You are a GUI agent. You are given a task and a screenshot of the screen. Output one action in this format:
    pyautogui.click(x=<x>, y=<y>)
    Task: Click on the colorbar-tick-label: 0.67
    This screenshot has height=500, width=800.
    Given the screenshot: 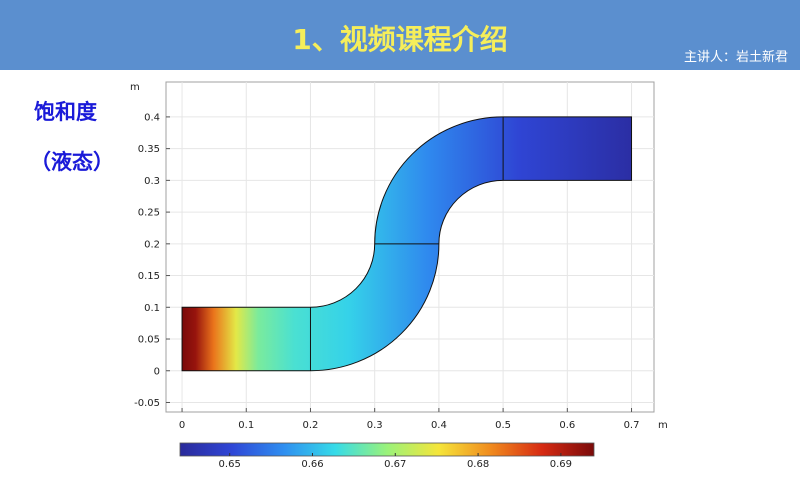 What is the action you would take?
    pyautogui.click(x=395, y=464)
    